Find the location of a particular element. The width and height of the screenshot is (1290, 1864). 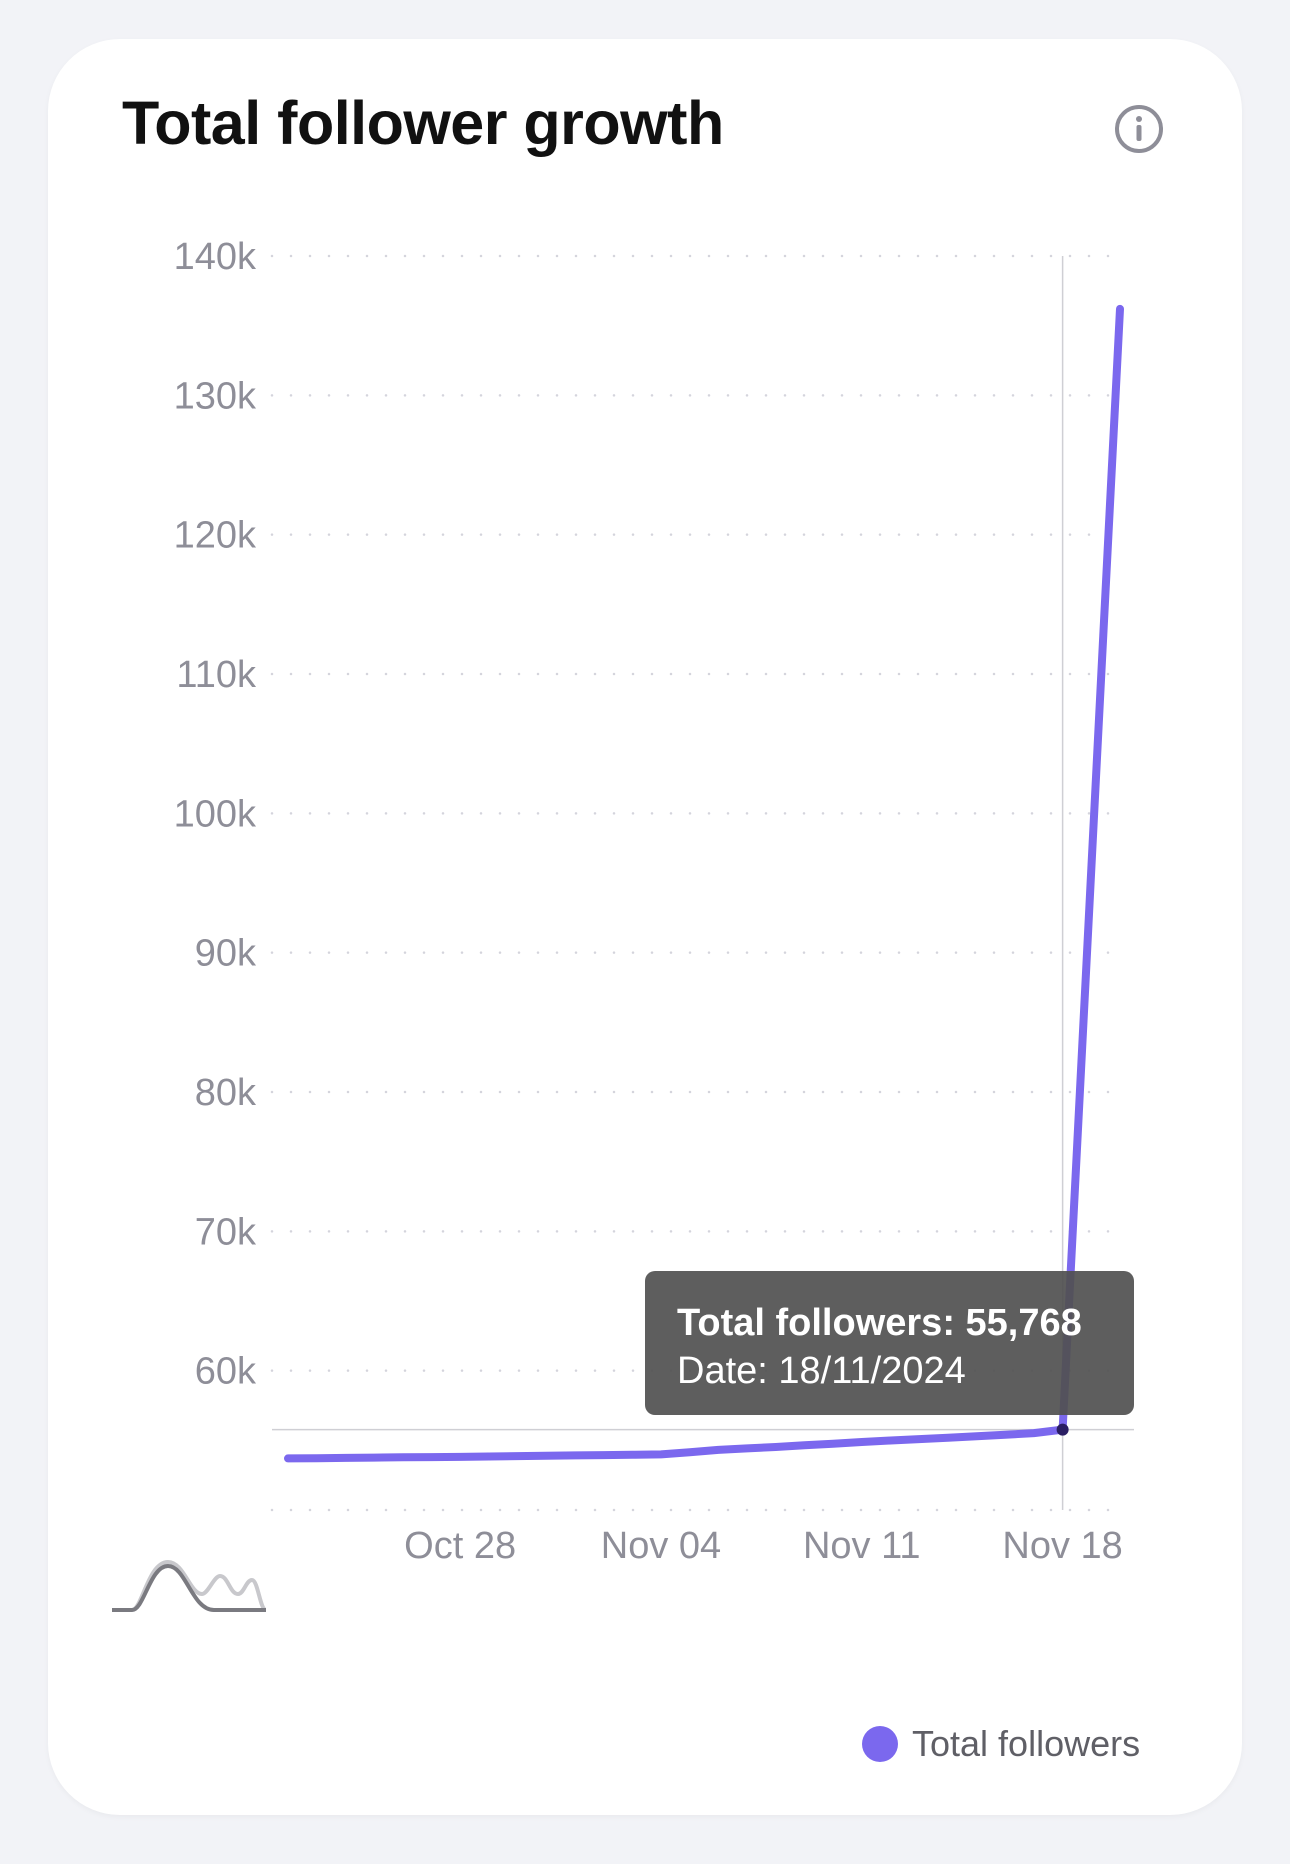

x-tick-label: Nov 11 is located at coordinates (862, 1546).